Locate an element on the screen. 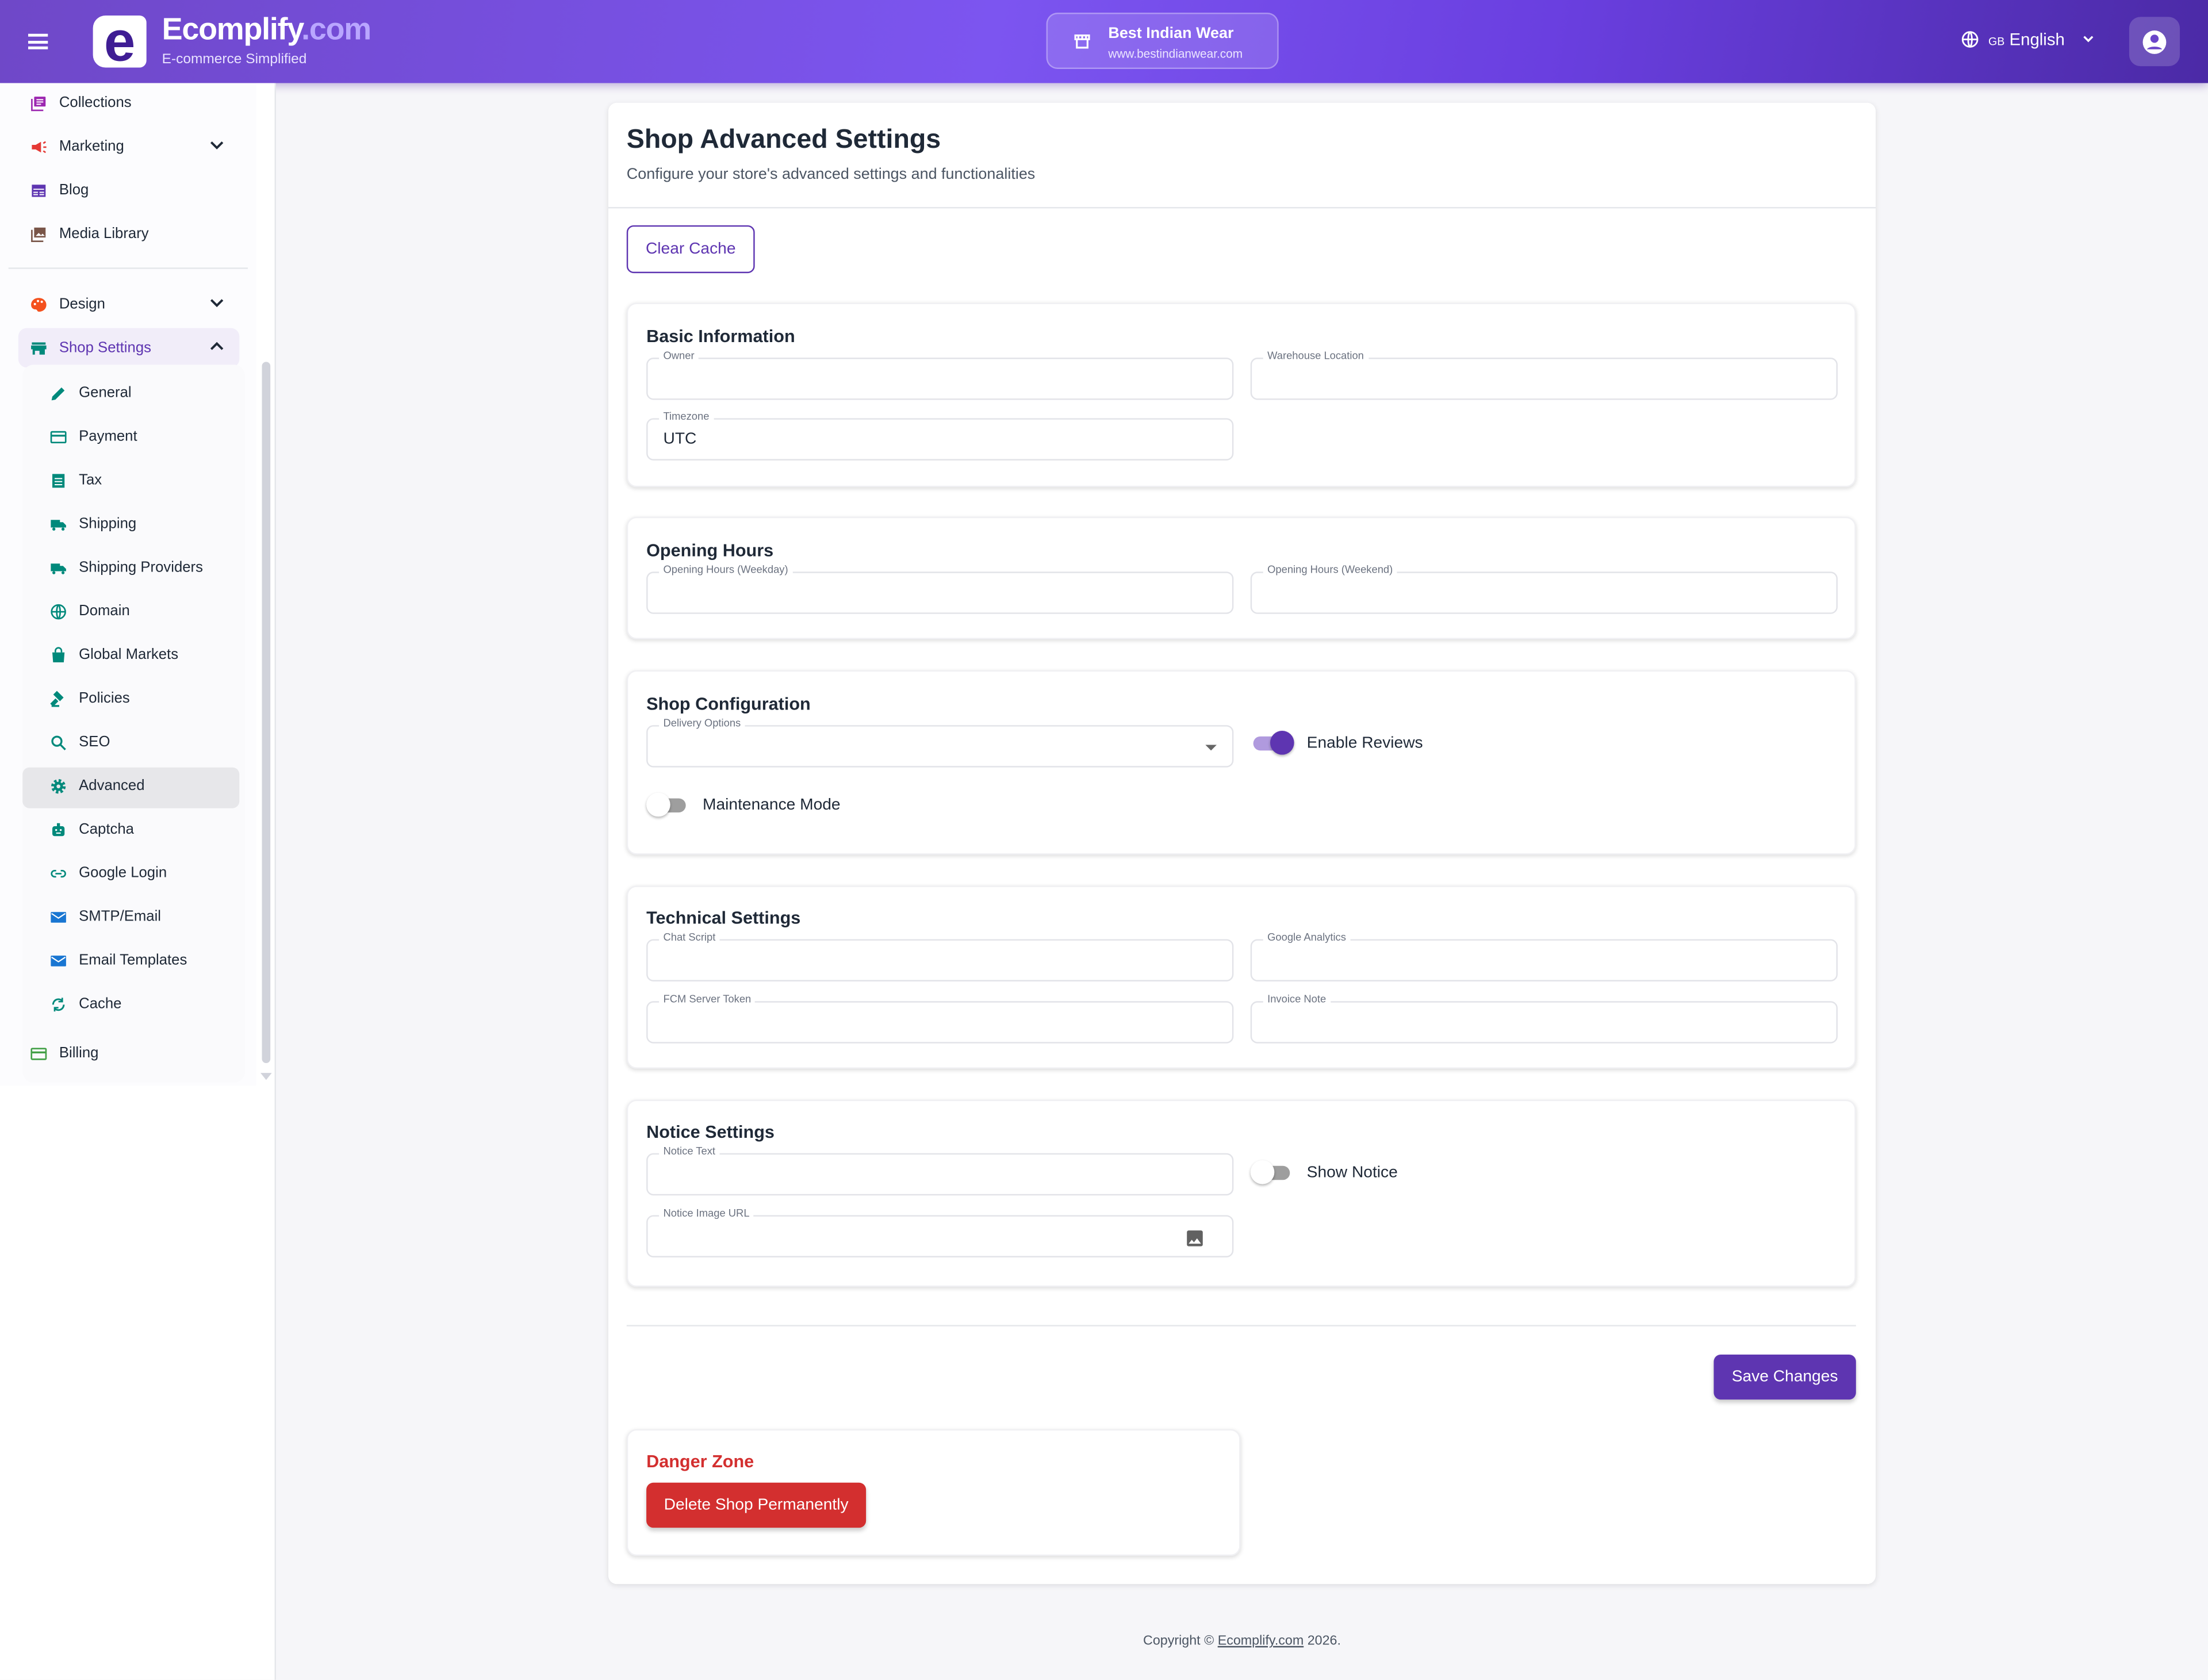 This screenshot has width=2208, height=1680. sidebar-item-general: General is located at coordinates (153, 393).